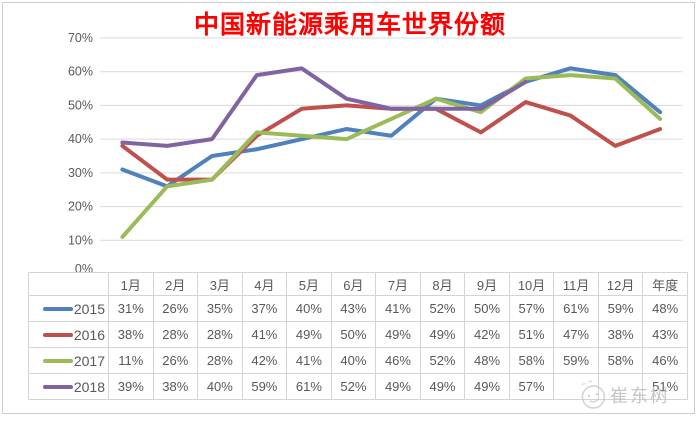 This screenshot has width=700, height=423. I want to click on series-line-2018, so click(324, 107).